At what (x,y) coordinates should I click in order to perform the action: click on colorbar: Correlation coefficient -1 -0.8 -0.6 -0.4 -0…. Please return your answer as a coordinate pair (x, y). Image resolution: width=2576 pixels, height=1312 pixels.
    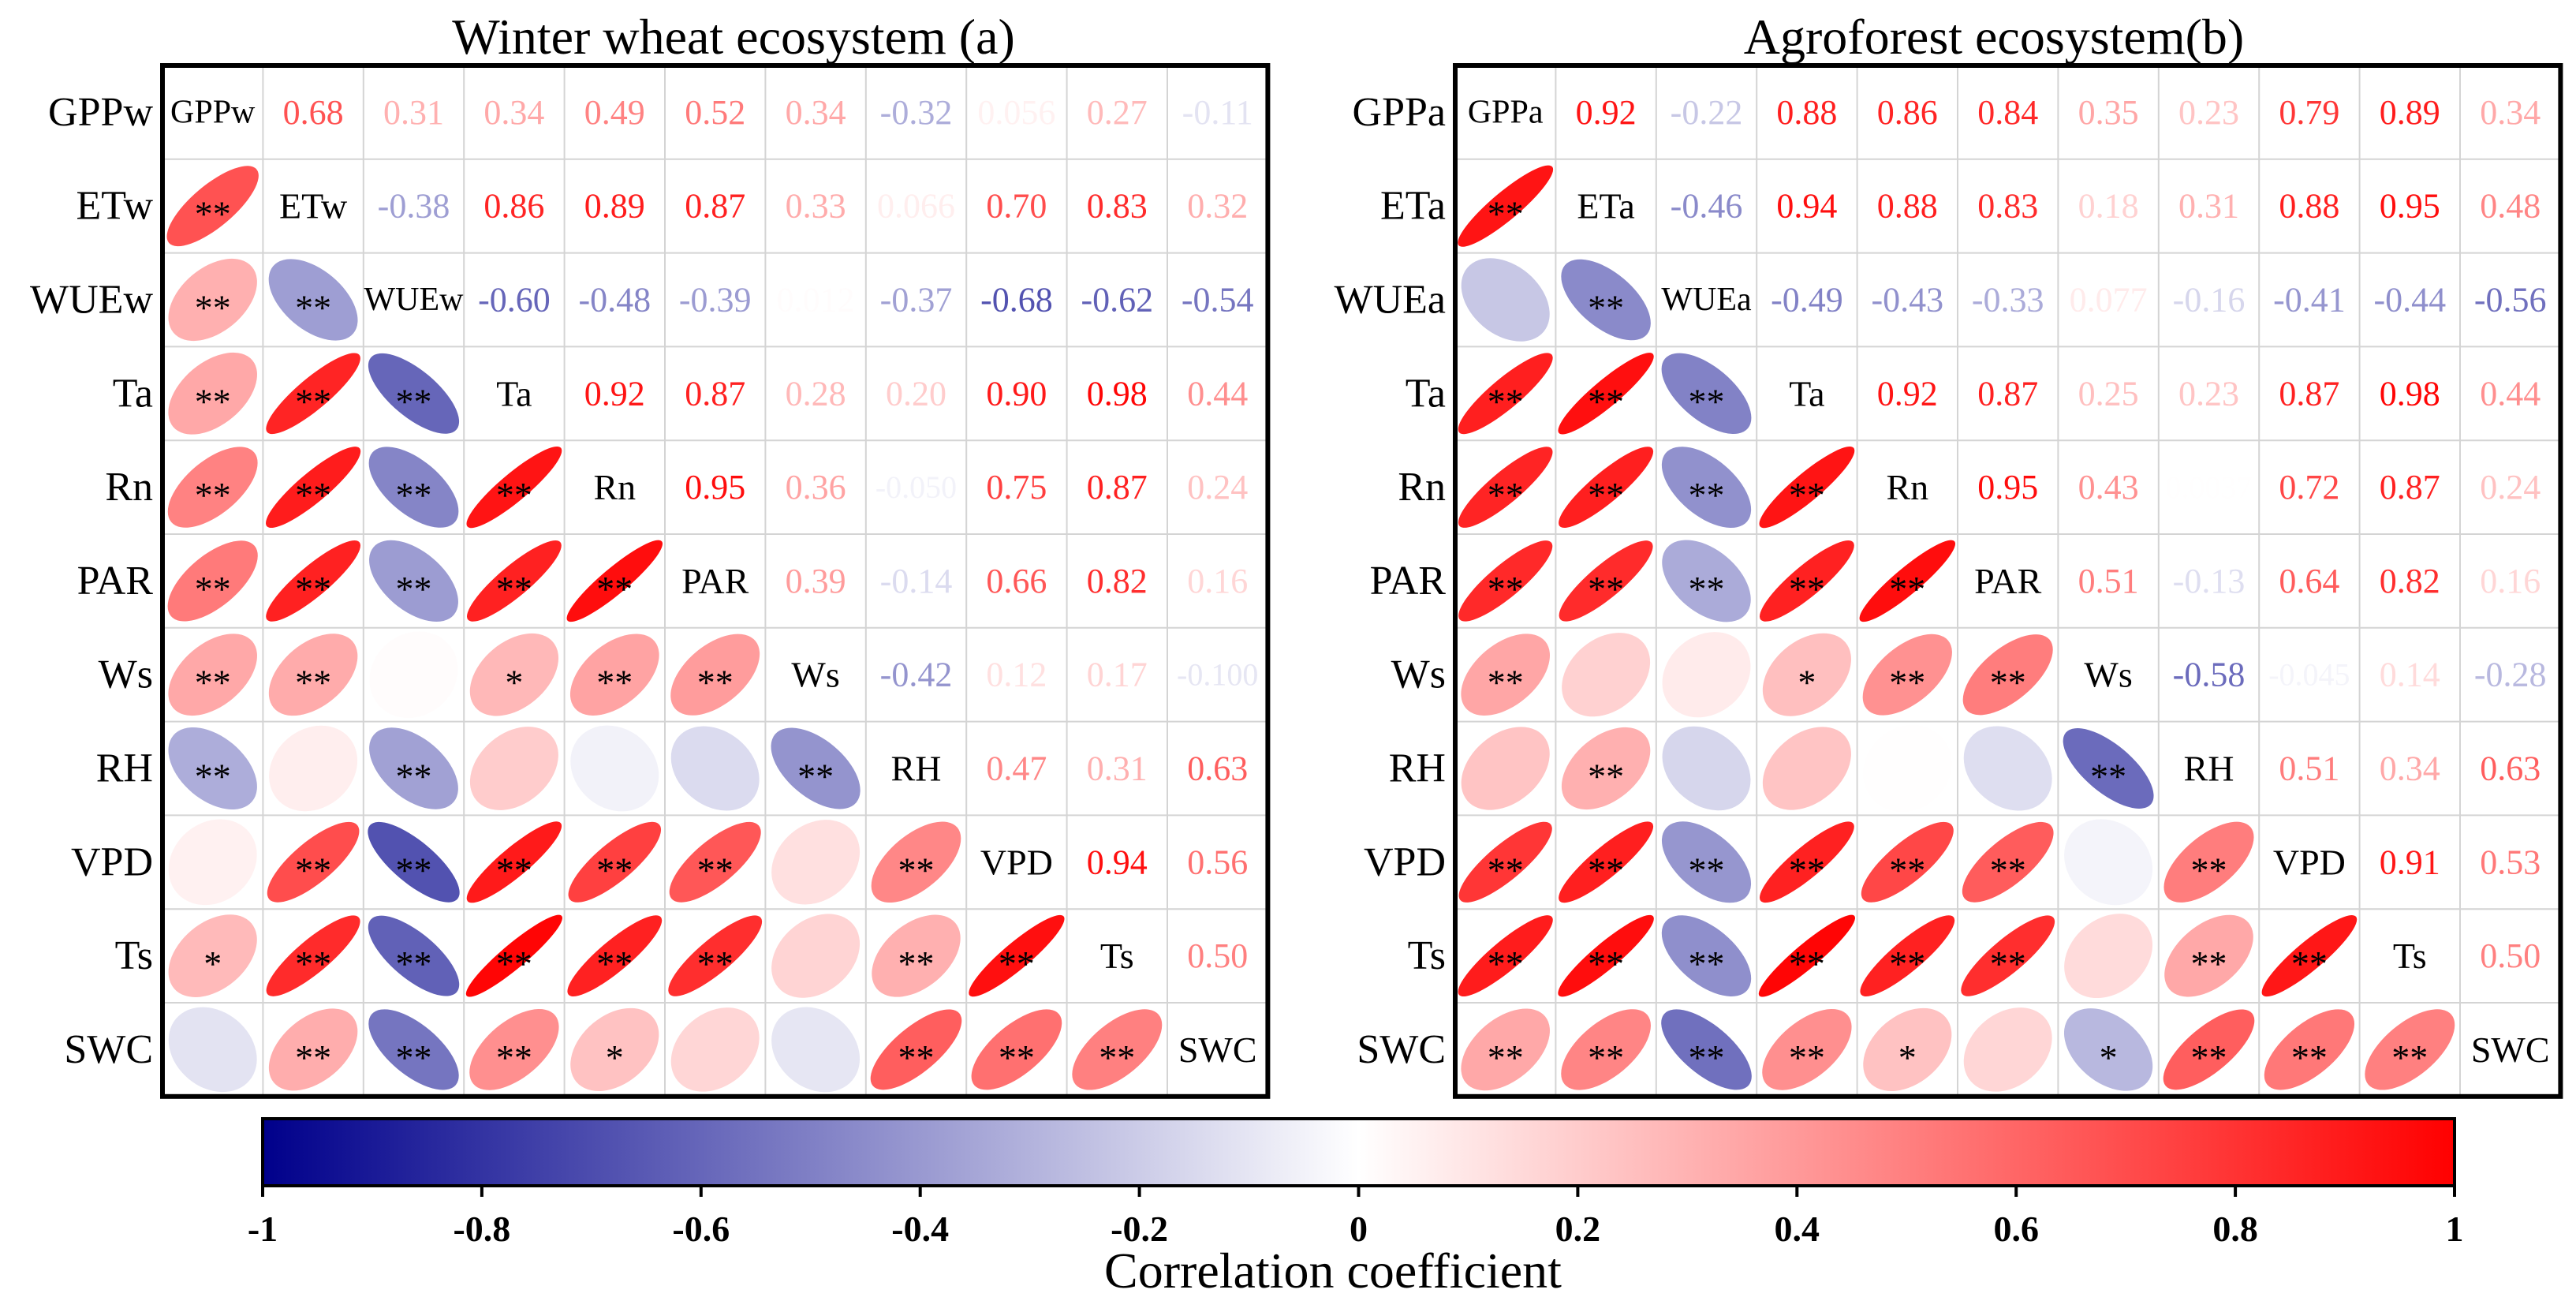
    Looking at the image, I should click on (1356, 1208).